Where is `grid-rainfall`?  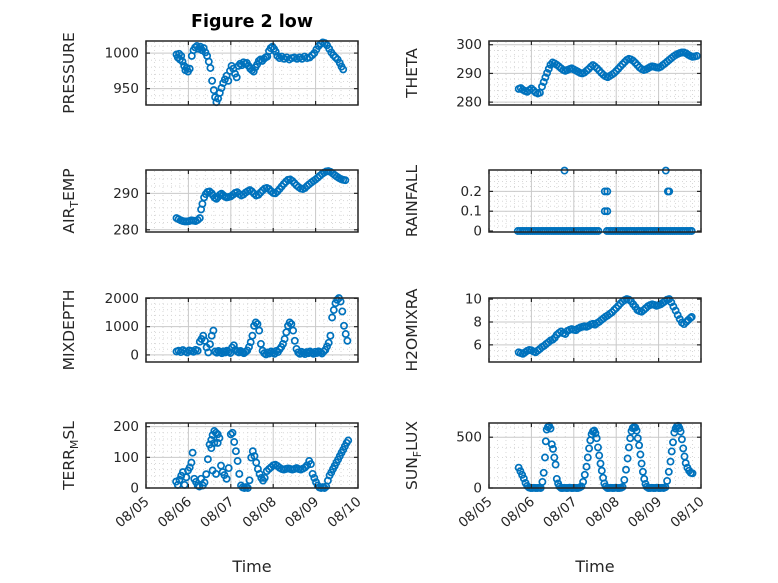
grid-rainfall is located at coordinates (595, 201).